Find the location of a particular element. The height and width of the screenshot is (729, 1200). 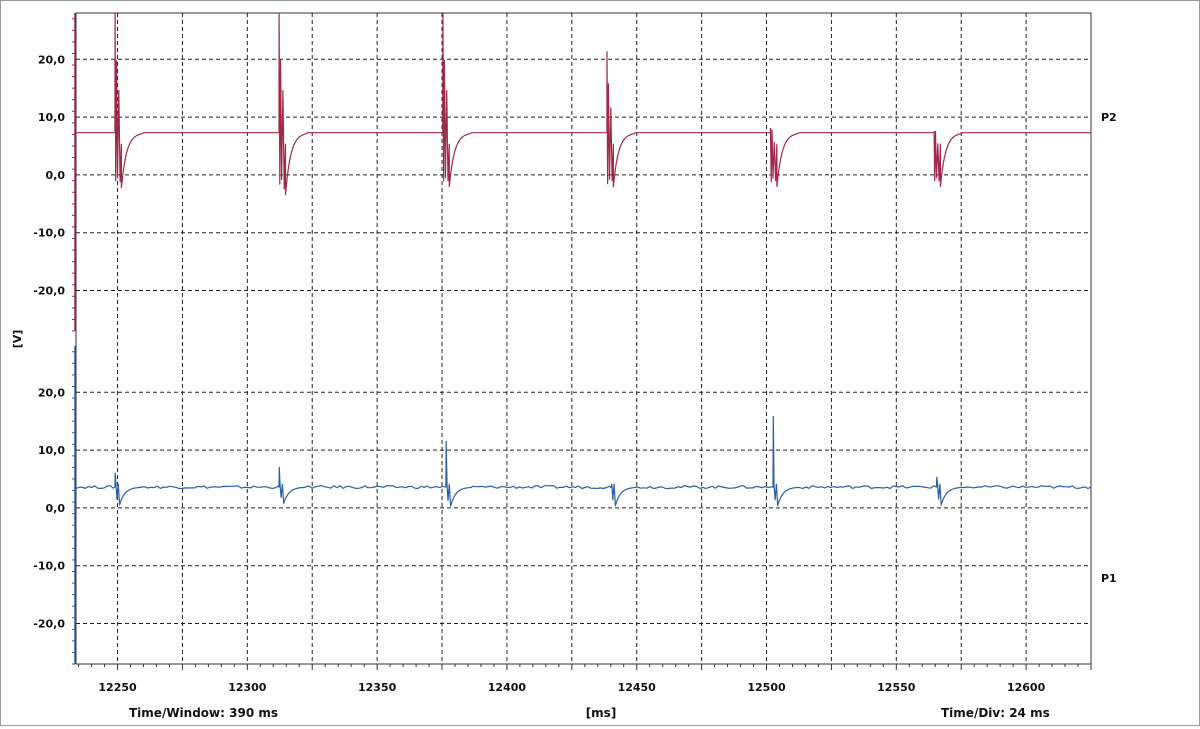

x-tick-label: 12450 is located at coordinates (637, 687).